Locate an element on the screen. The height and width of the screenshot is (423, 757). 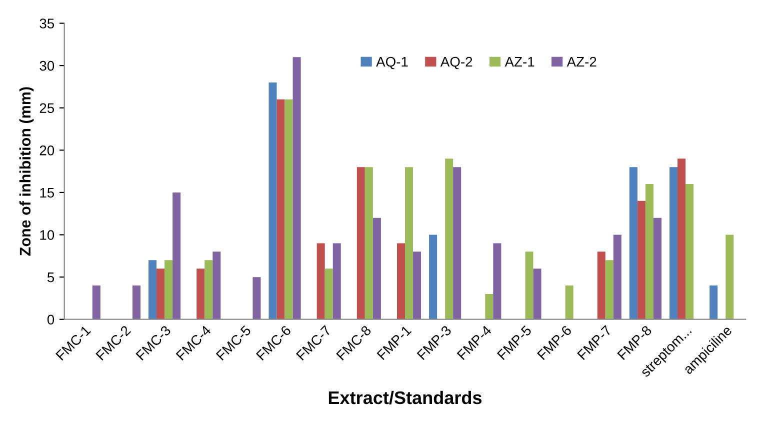
y-tick-label: 0 is located at coordinates (50, 319).